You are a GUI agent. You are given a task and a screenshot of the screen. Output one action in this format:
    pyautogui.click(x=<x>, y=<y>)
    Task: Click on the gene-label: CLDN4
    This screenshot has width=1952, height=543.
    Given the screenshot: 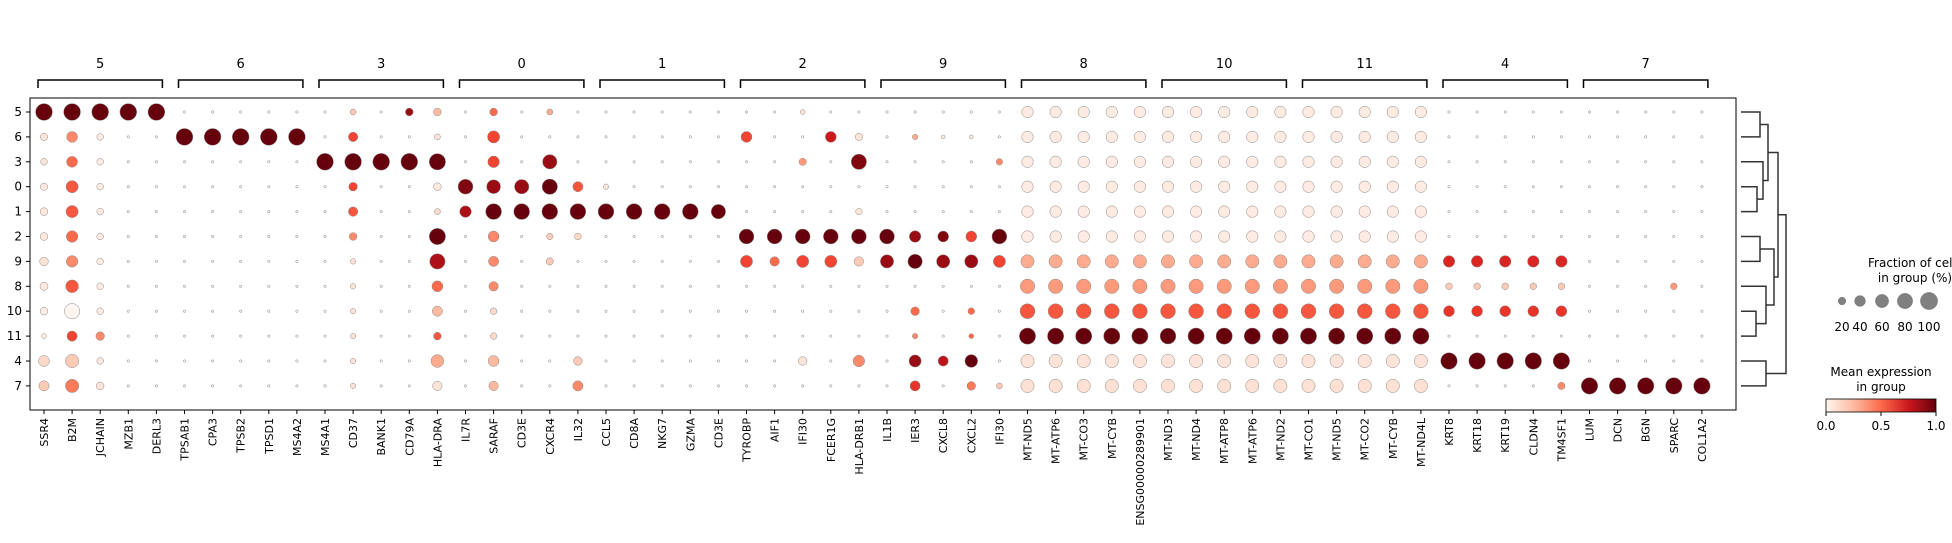 What is the action you would take?
    pyautogui.click(x=1533, y=437)
    